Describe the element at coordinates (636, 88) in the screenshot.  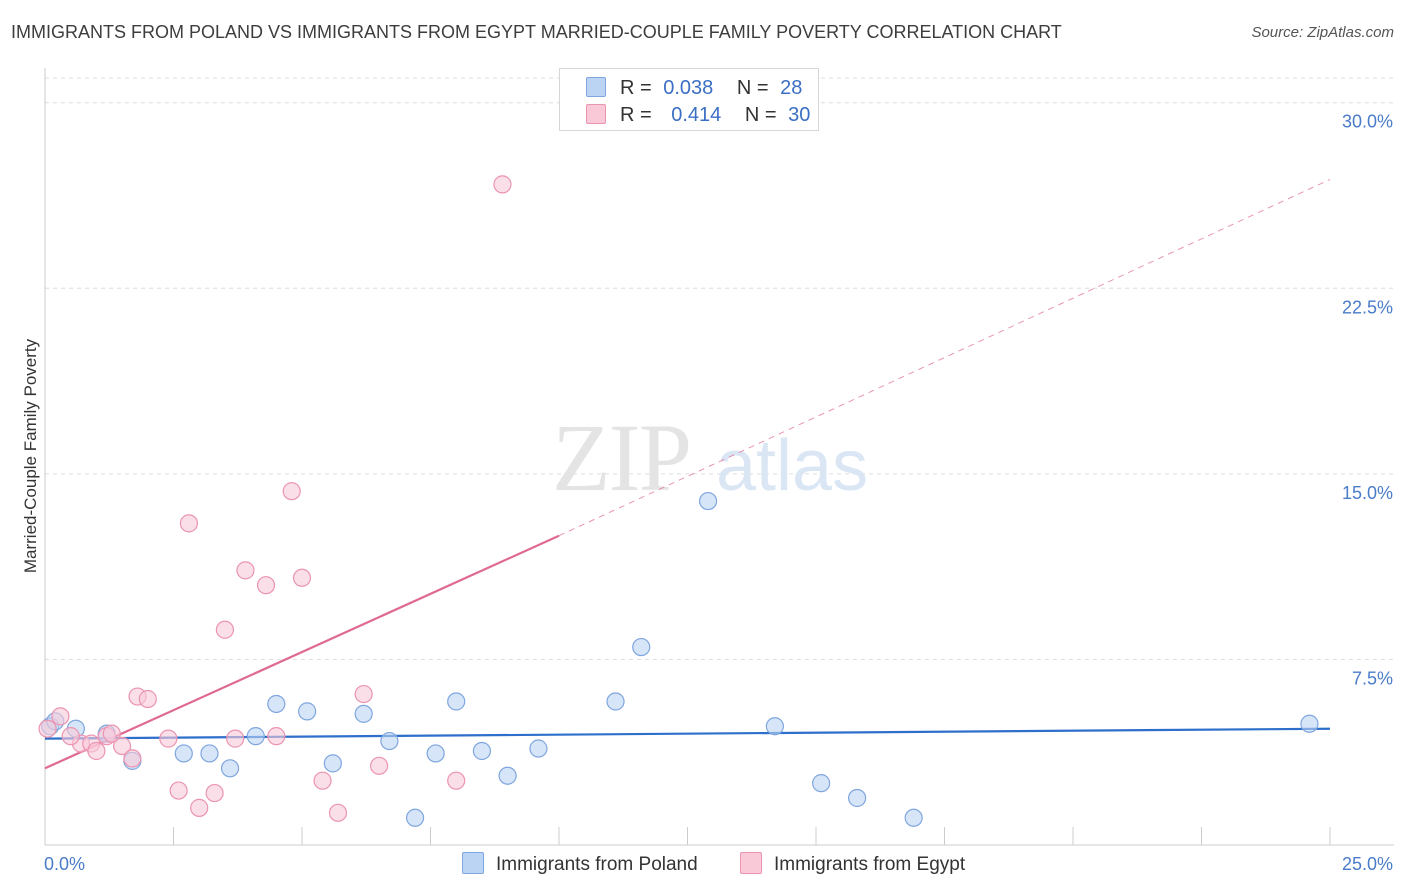
I see `poland-r-label: R =` at that location.